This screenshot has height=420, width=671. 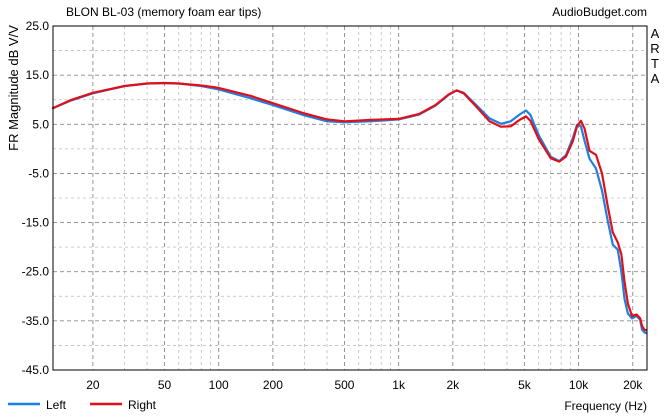 I want to click on y-tick-label: -25.0, so click(x=36, y=272).